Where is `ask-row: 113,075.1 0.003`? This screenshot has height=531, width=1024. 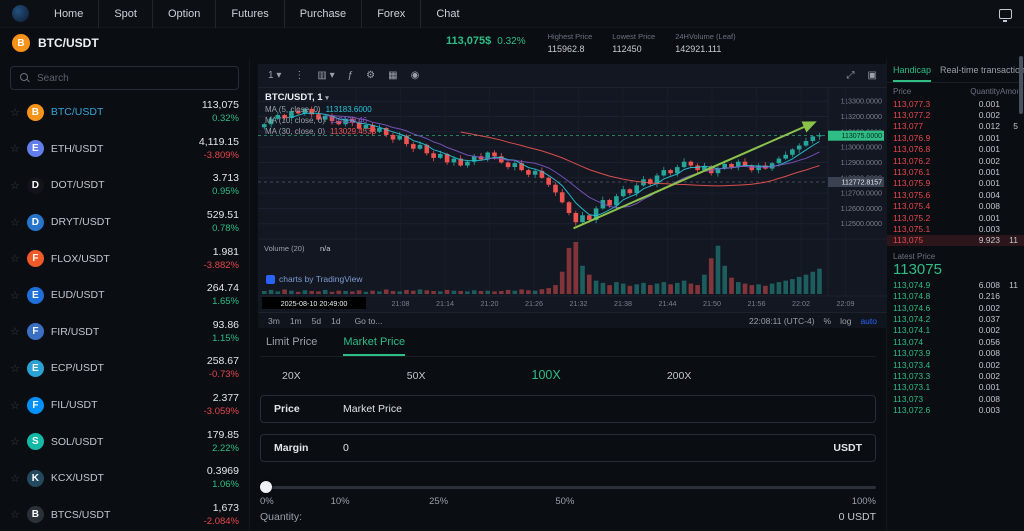
ask-row: 113,075.1 0.003 is located at coordinates (955, 228).